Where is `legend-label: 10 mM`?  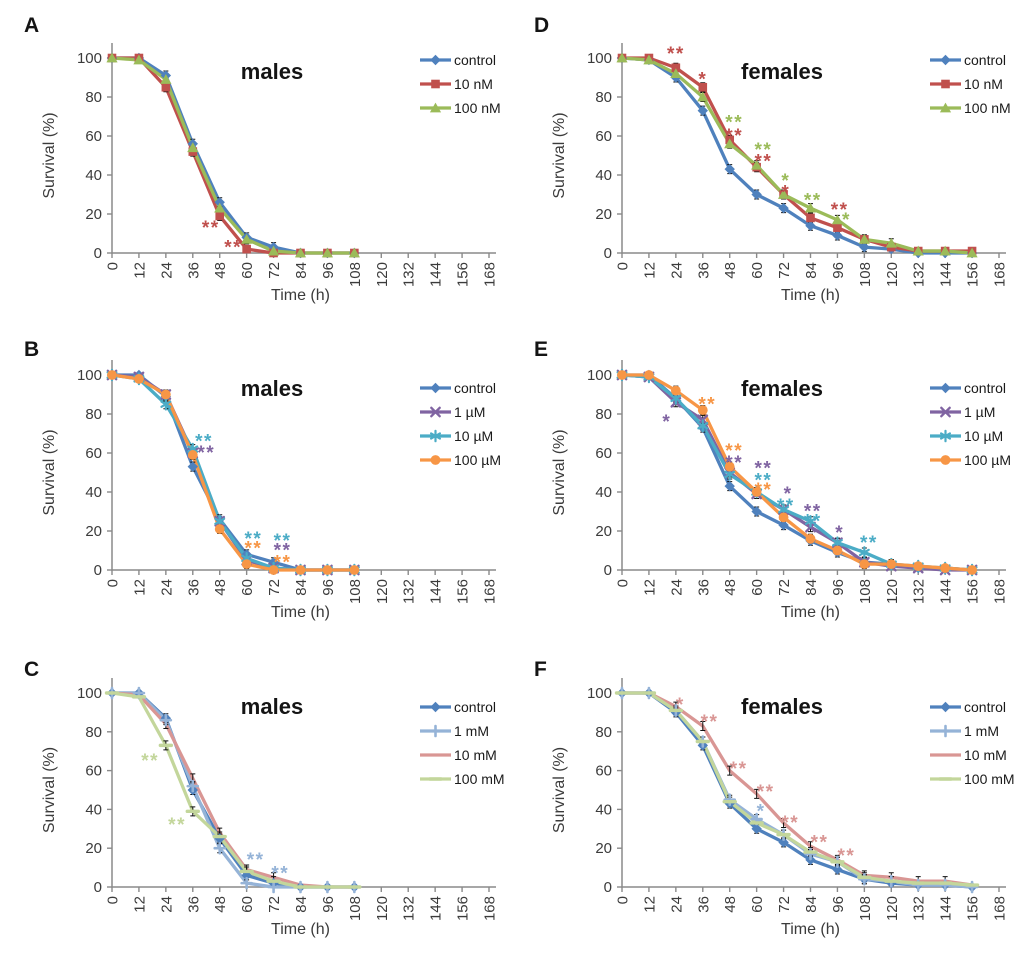 legend-label: 10 mM is located at coordinates (985, 755).